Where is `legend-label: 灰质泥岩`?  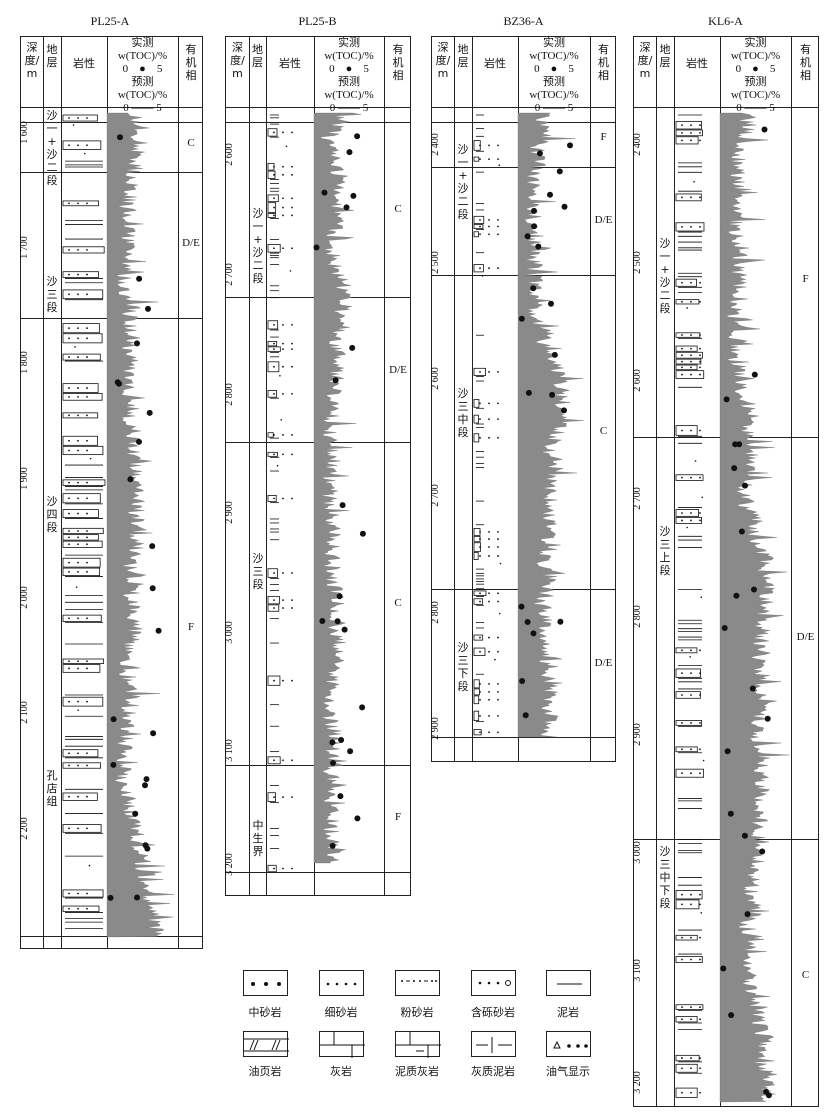 legend-label: 灰质泥岩 is located at coordinates (493, 1071).